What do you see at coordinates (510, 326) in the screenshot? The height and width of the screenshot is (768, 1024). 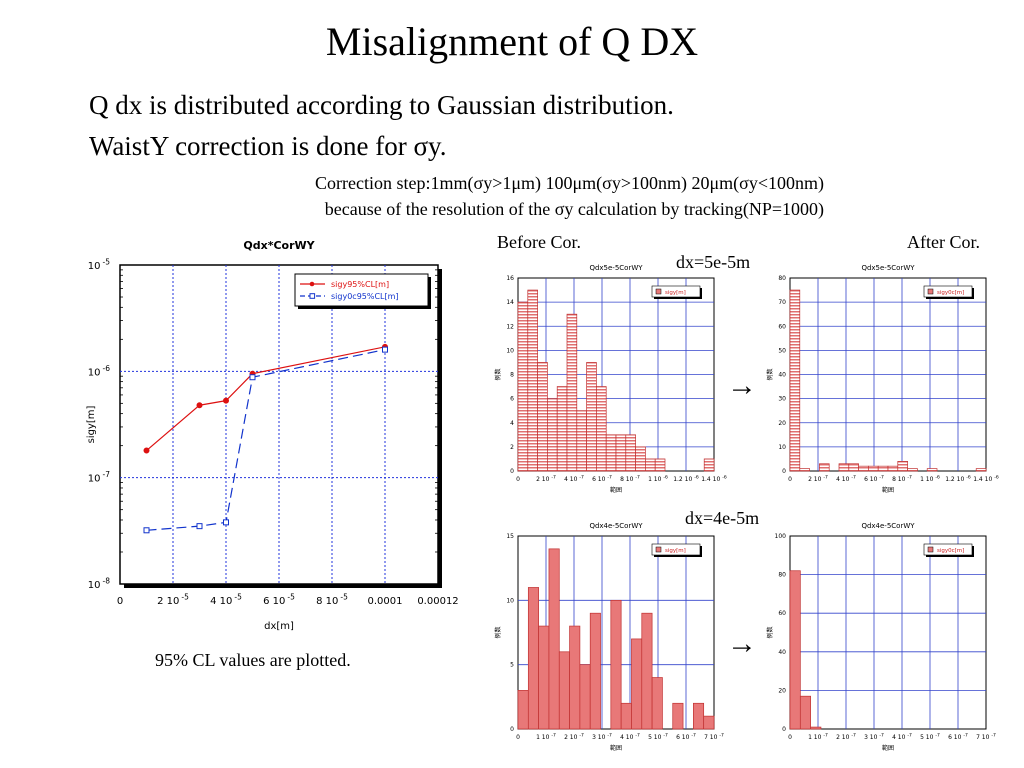 I see `y-tick-label: 12` at bounding box center [510, 326].